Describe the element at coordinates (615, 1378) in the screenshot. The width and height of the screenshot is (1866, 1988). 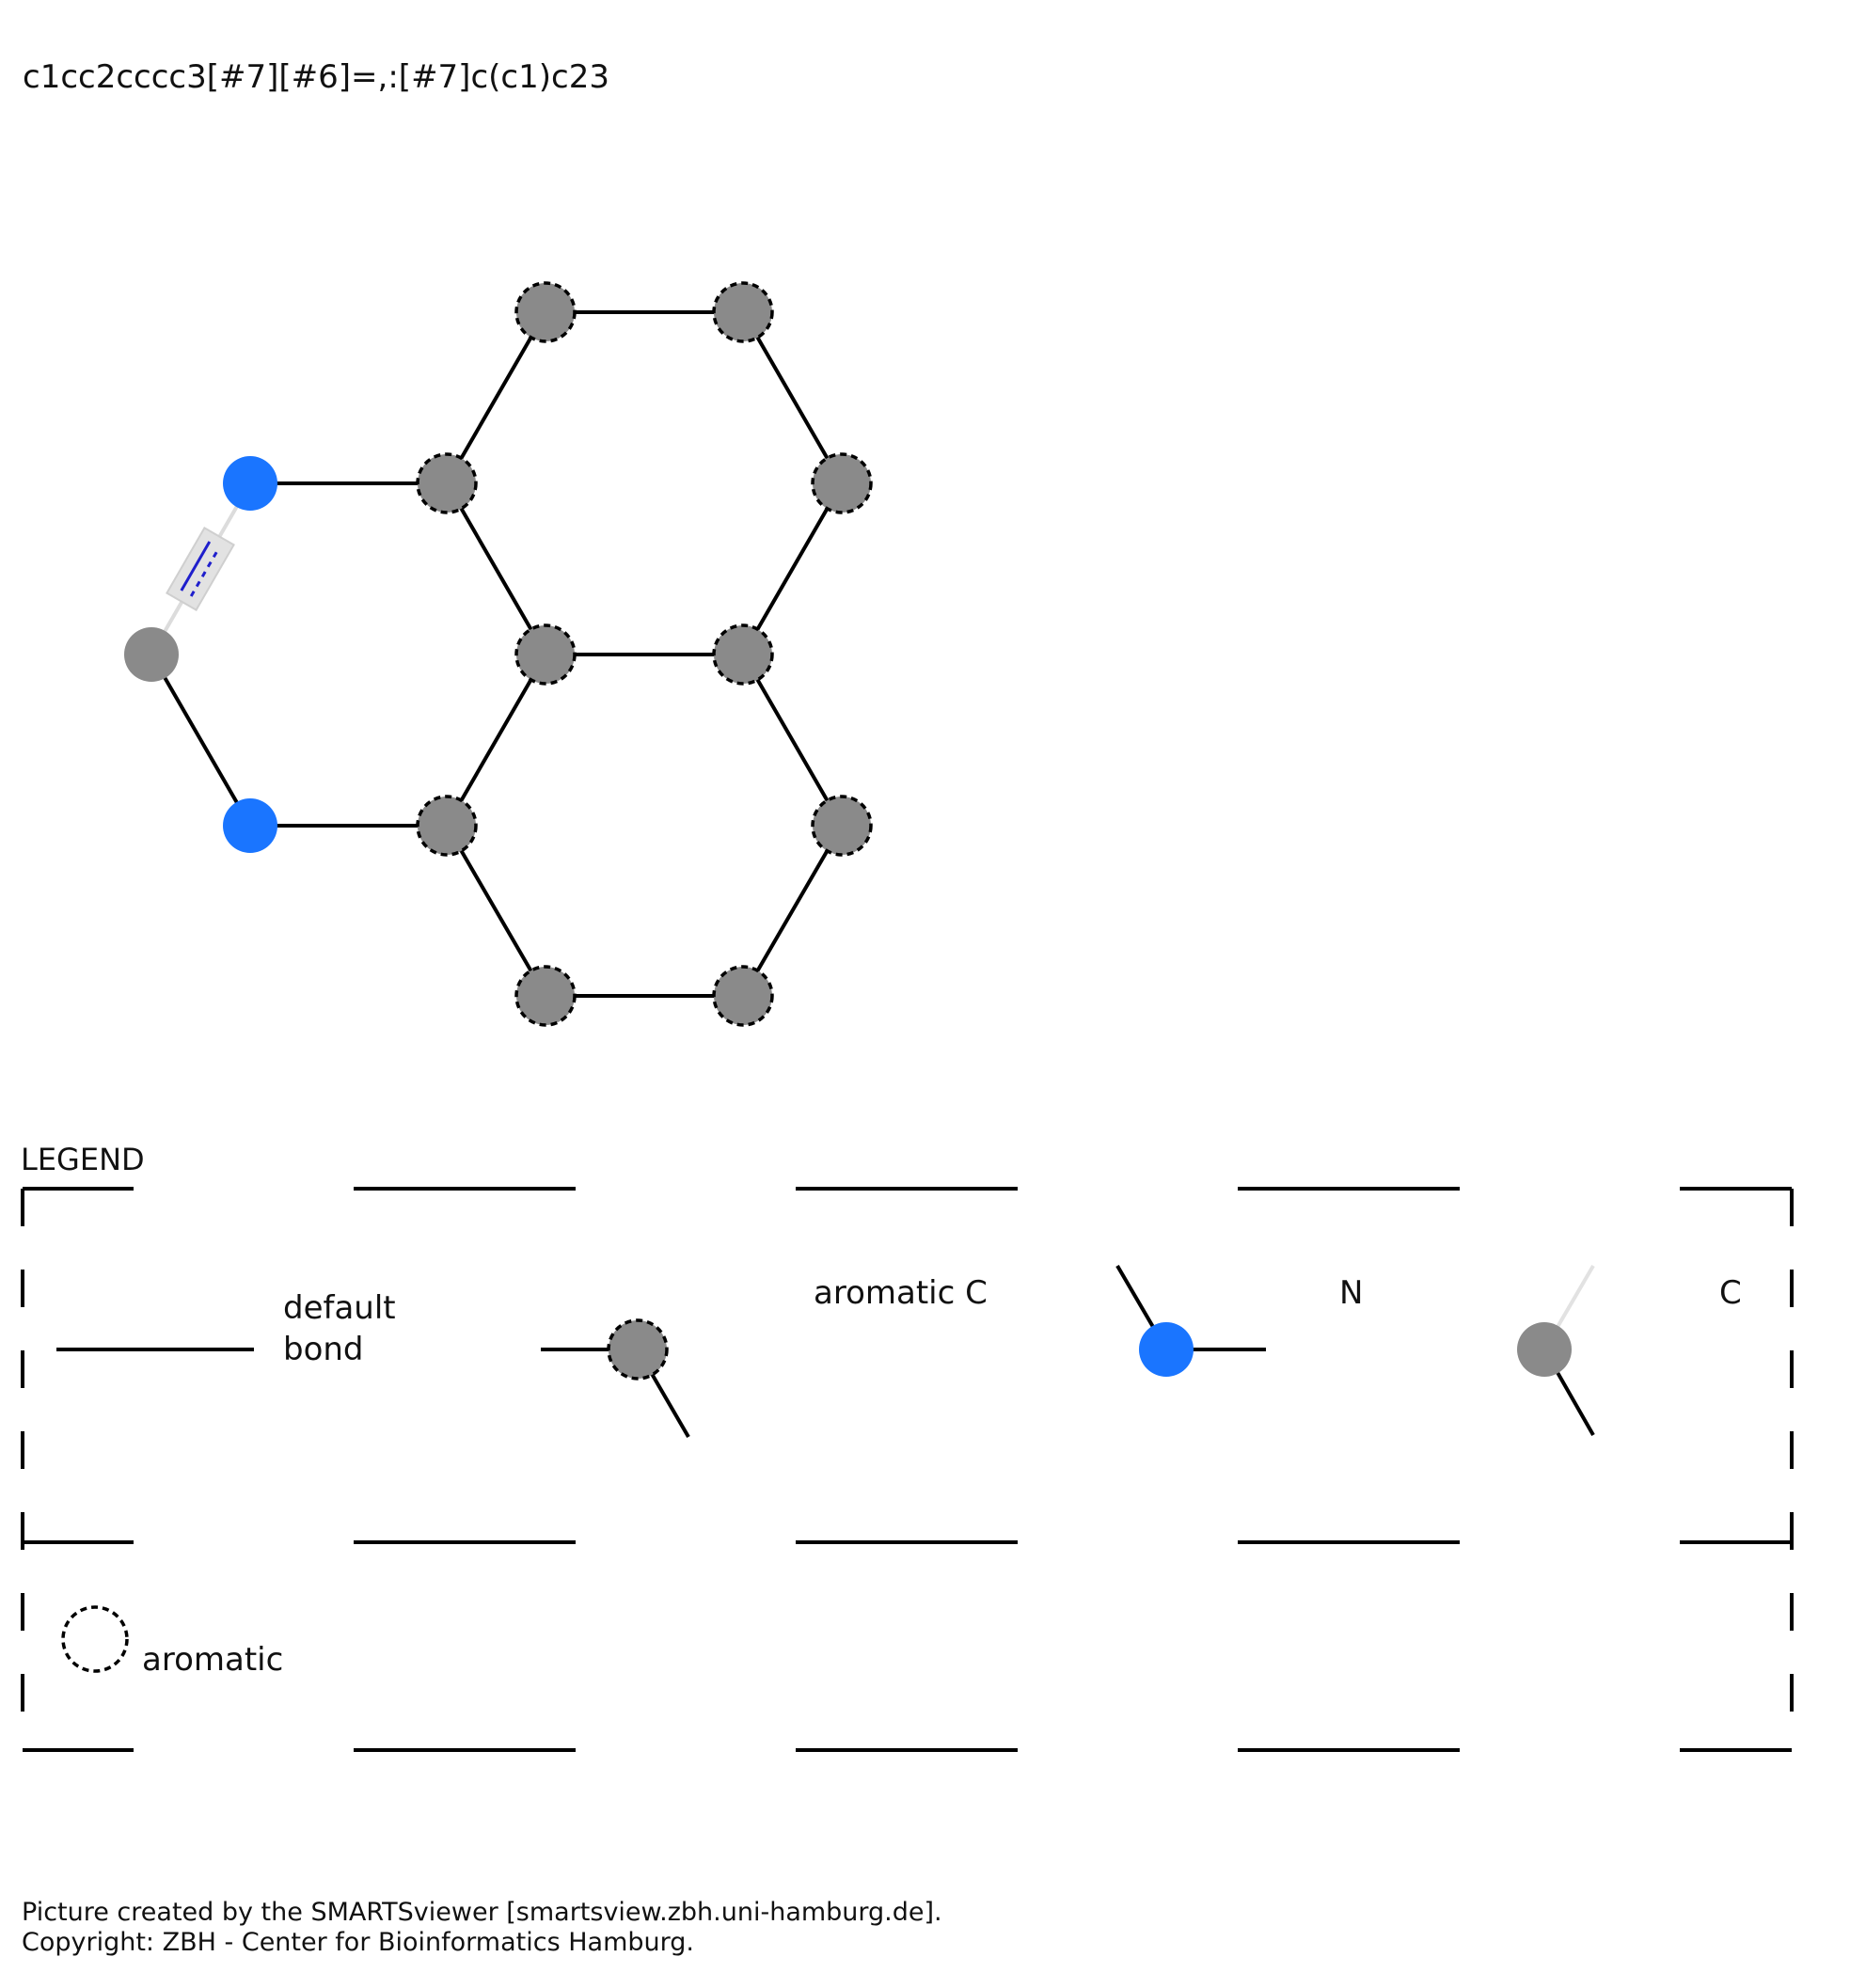
I see `legend-aromatic-carbon` at that location.